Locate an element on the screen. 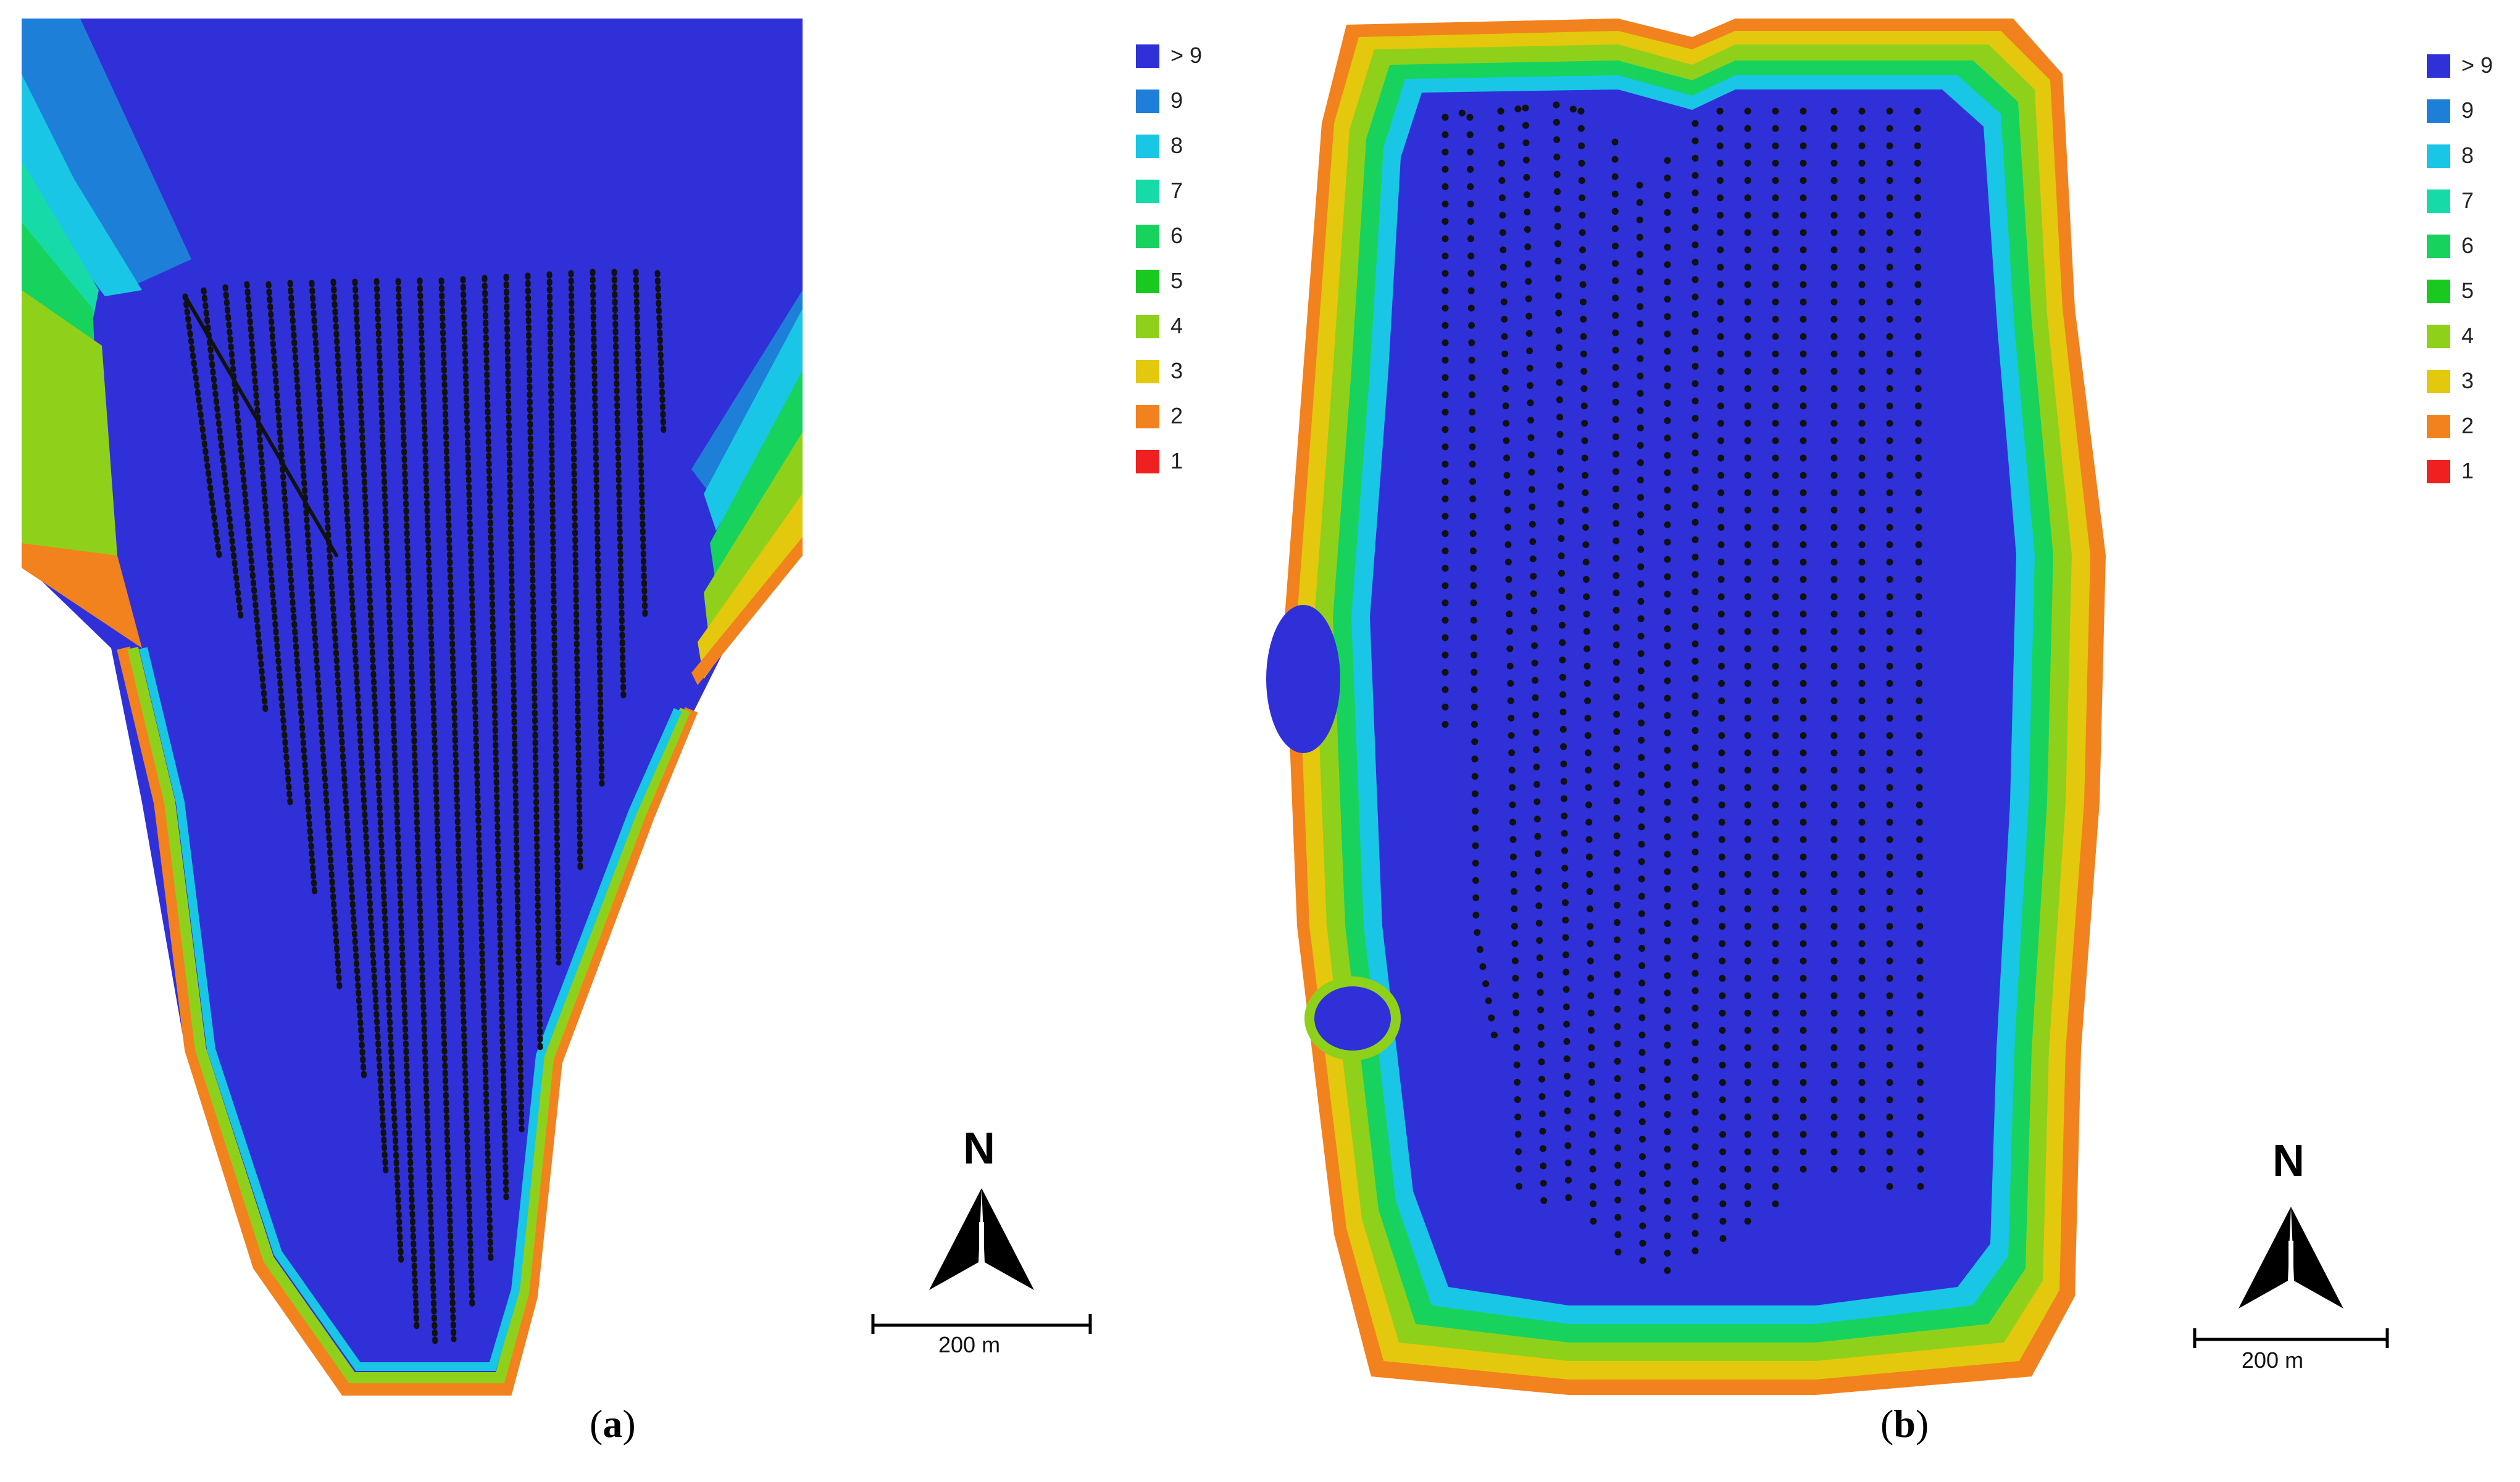  survey-track-a is located at coordinates (424, 809).